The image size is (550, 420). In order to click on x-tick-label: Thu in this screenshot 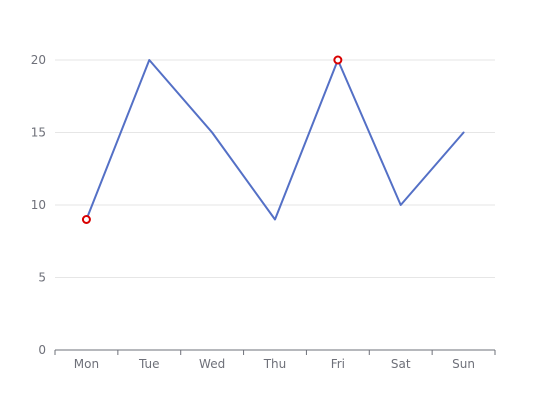, I will do `click(275, 364)`.